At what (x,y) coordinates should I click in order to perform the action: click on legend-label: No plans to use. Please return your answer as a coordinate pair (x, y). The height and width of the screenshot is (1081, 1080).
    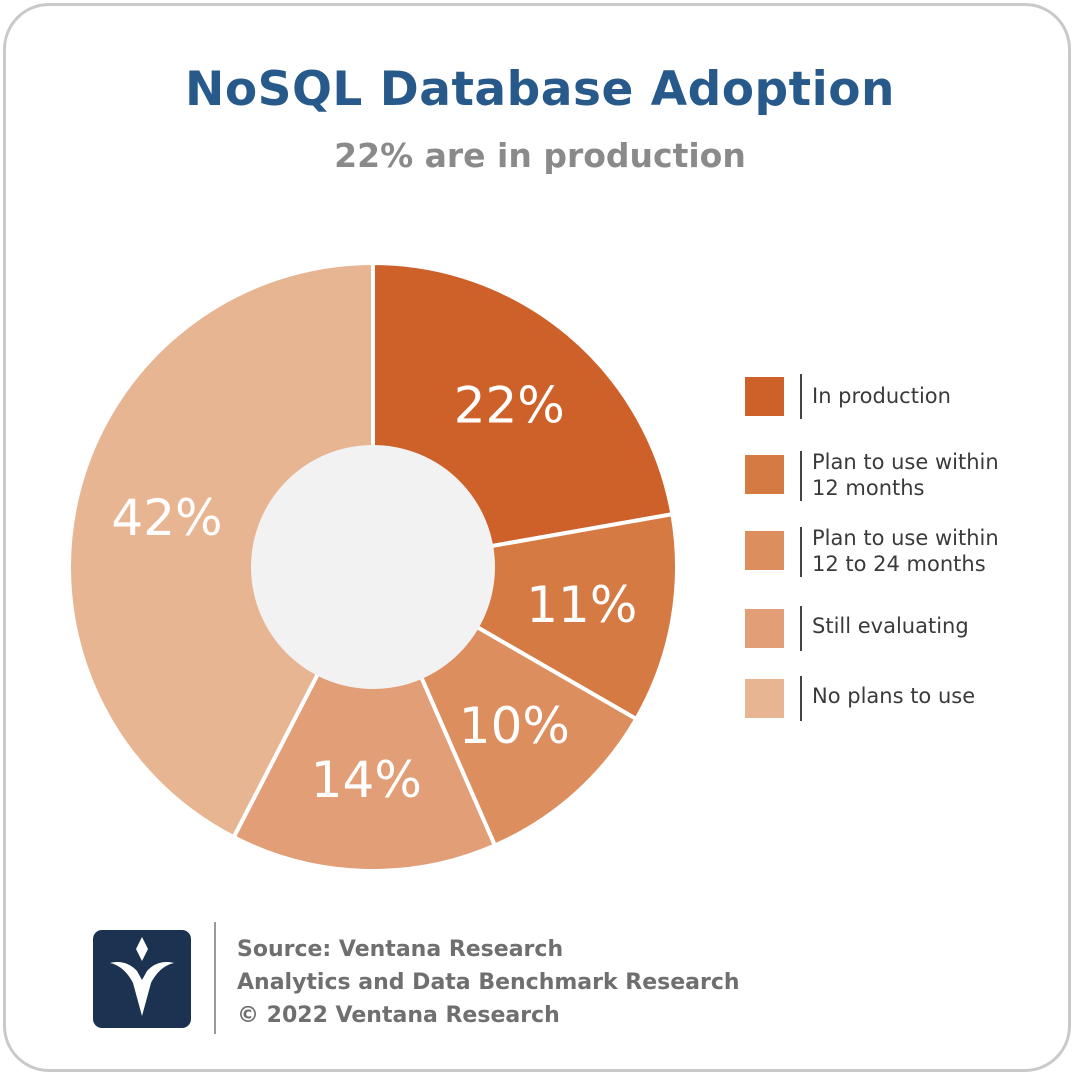
    Looking at the image, I should click on (894, 696).